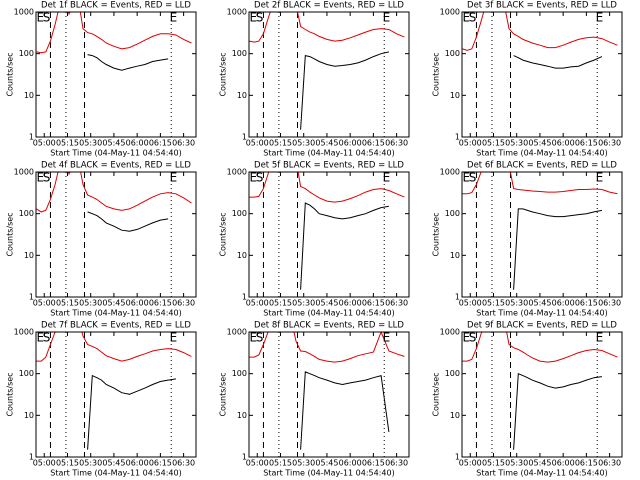 The height and width of the screenshot is (480, 640). Describe the element at coordinates (116, 166) in the screenshot. I see `chart-title: Det 4f BLACK = Events, RED = LLD` at that location.